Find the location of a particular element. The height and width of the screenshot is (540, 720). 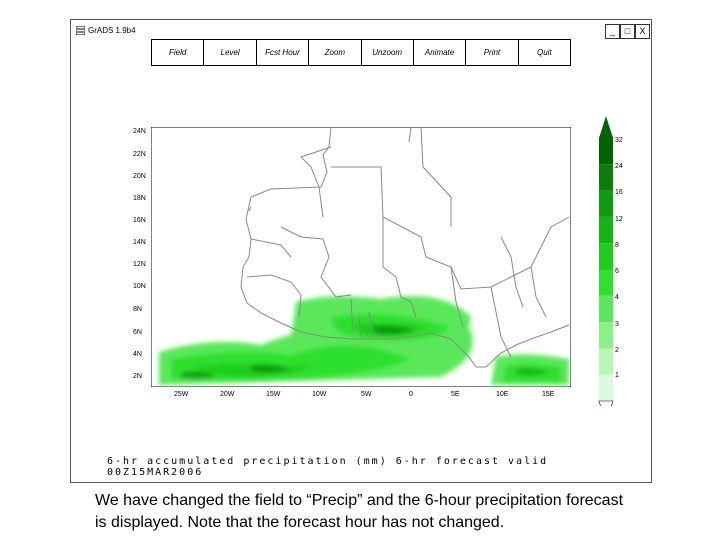

lat-label: 24N is located at coordinates (139, 131).